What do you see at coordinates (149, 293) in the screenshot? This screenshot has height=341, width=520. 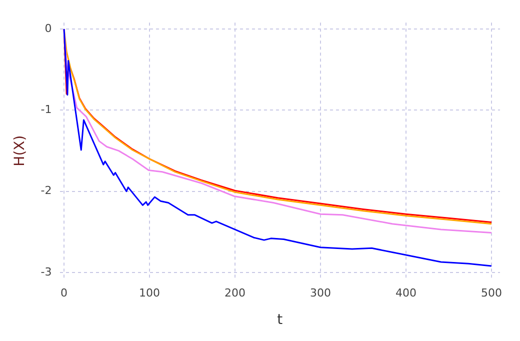 I see `x-tick-label: 100` at bounding box center [149, 293].